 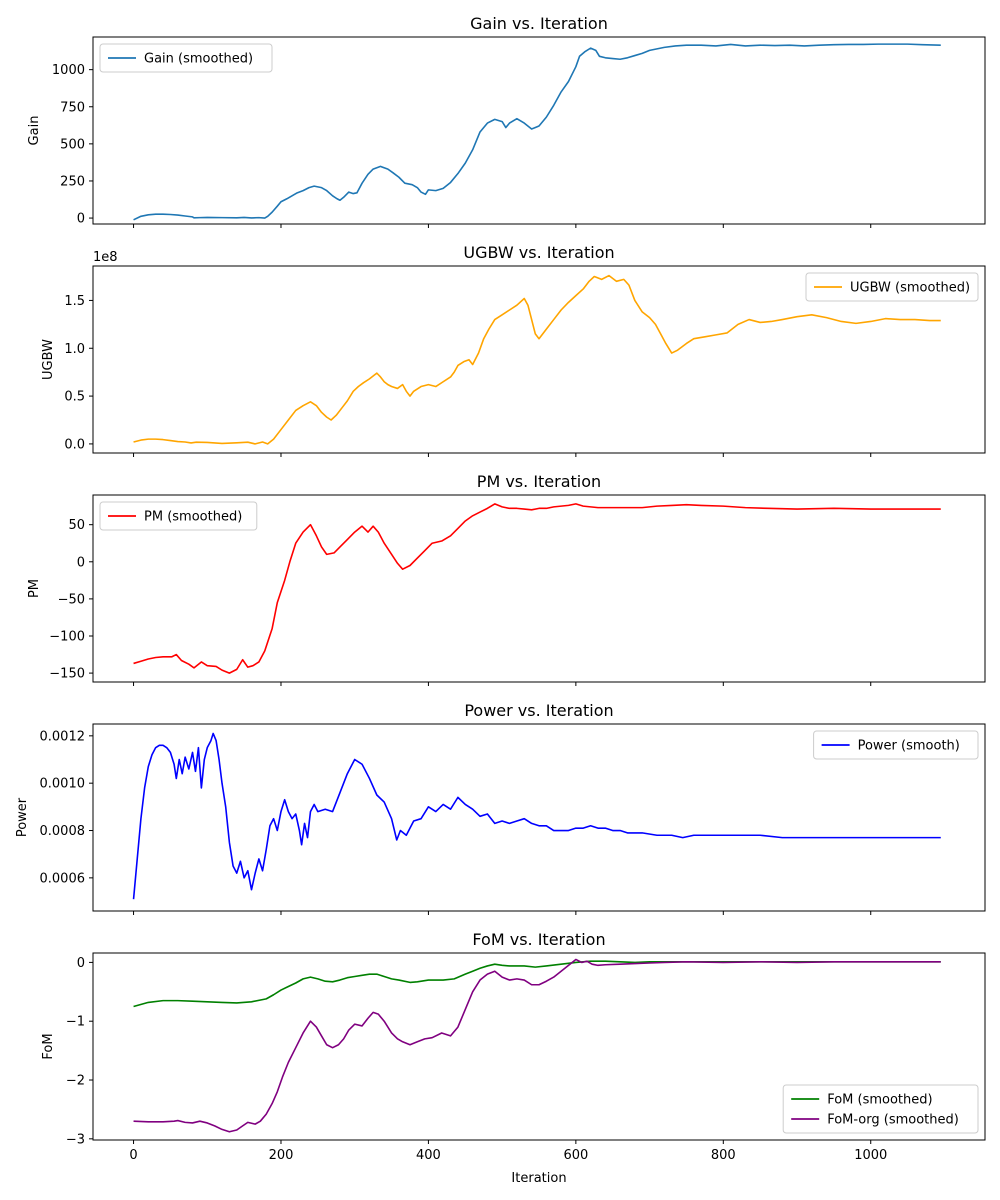 I want to click on y-tick-label: 0.0012, so click(x=63, y=736).